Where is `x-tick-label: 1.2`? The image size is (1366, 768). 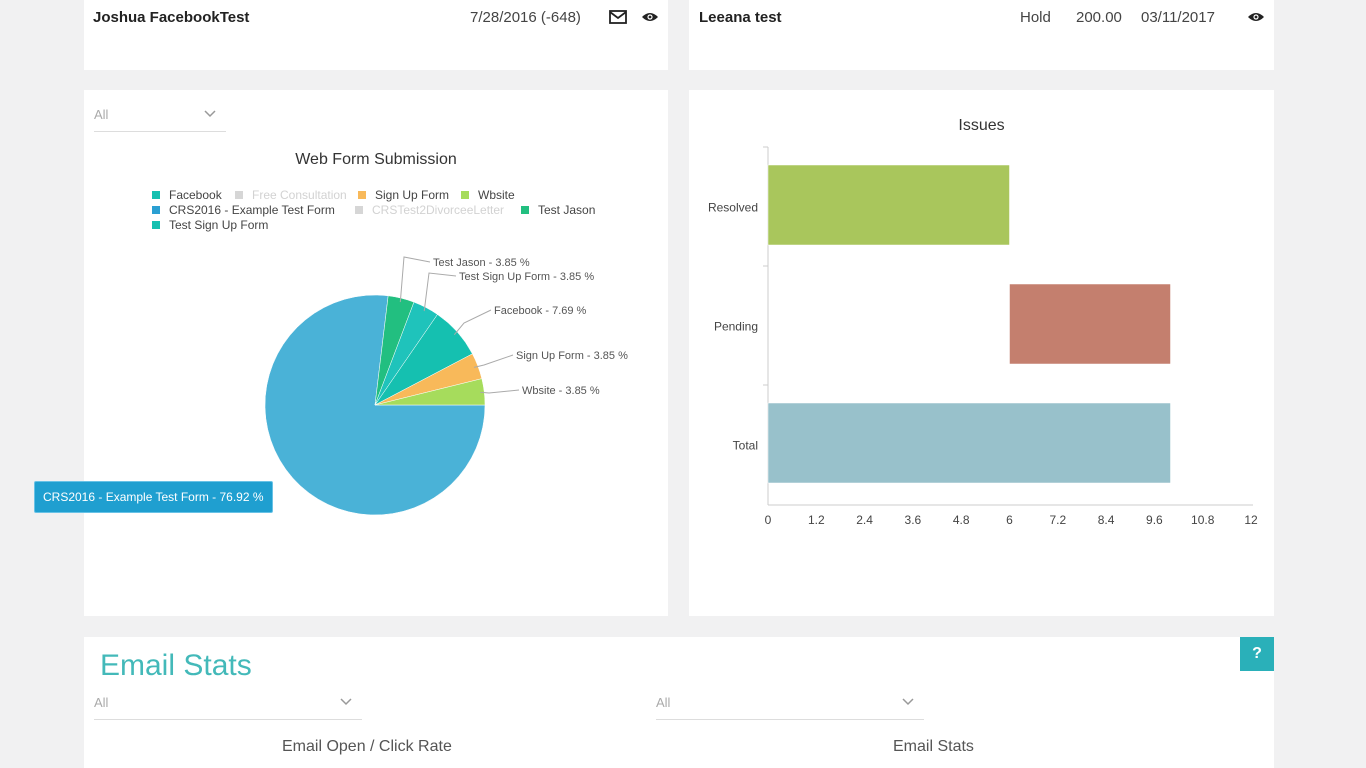
x-tick-label: 1.2 is located at coordinates (816, 520).